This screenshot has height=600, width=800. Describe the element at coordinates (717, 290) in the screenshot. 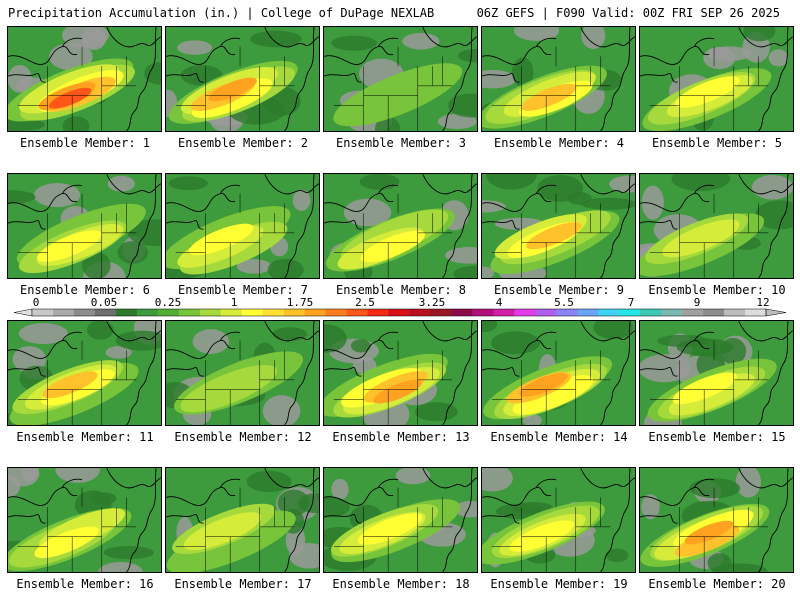

I see `ensemble-member-label: Ensemble Member: 10` at that location.